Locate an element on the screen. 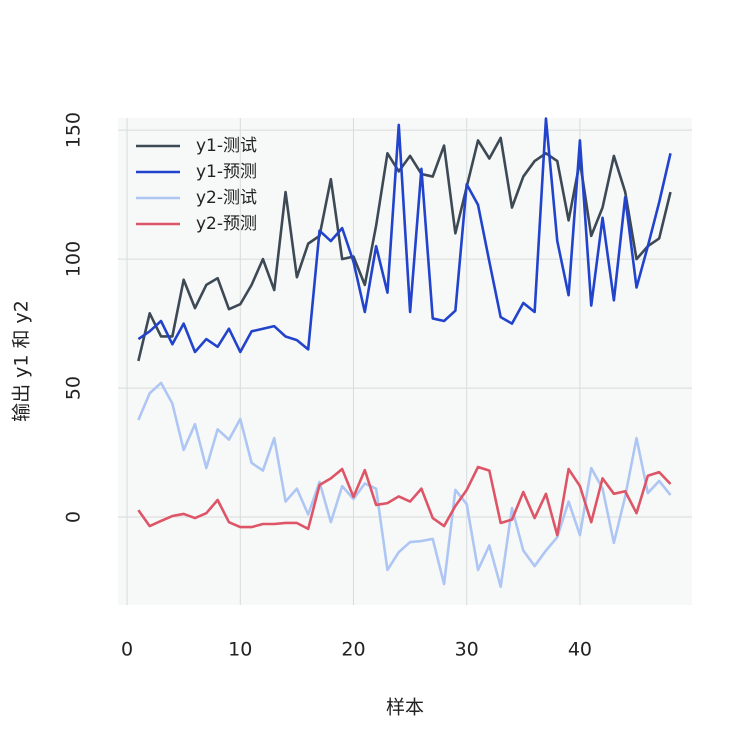  x-tick-label: 20 is located at coordinates (353, 650).